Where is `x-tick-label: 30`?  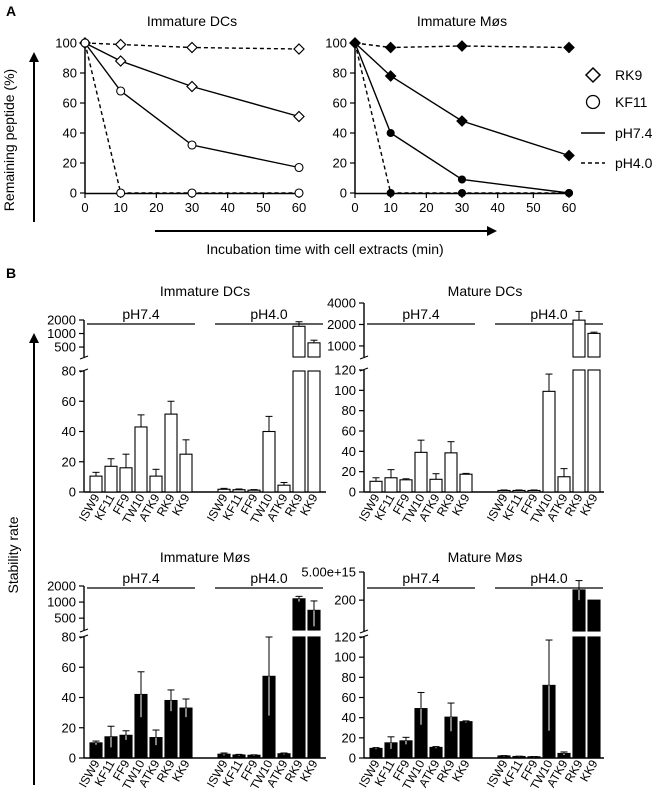 x-tick-label: 30 is located at coordinates (462, 207).